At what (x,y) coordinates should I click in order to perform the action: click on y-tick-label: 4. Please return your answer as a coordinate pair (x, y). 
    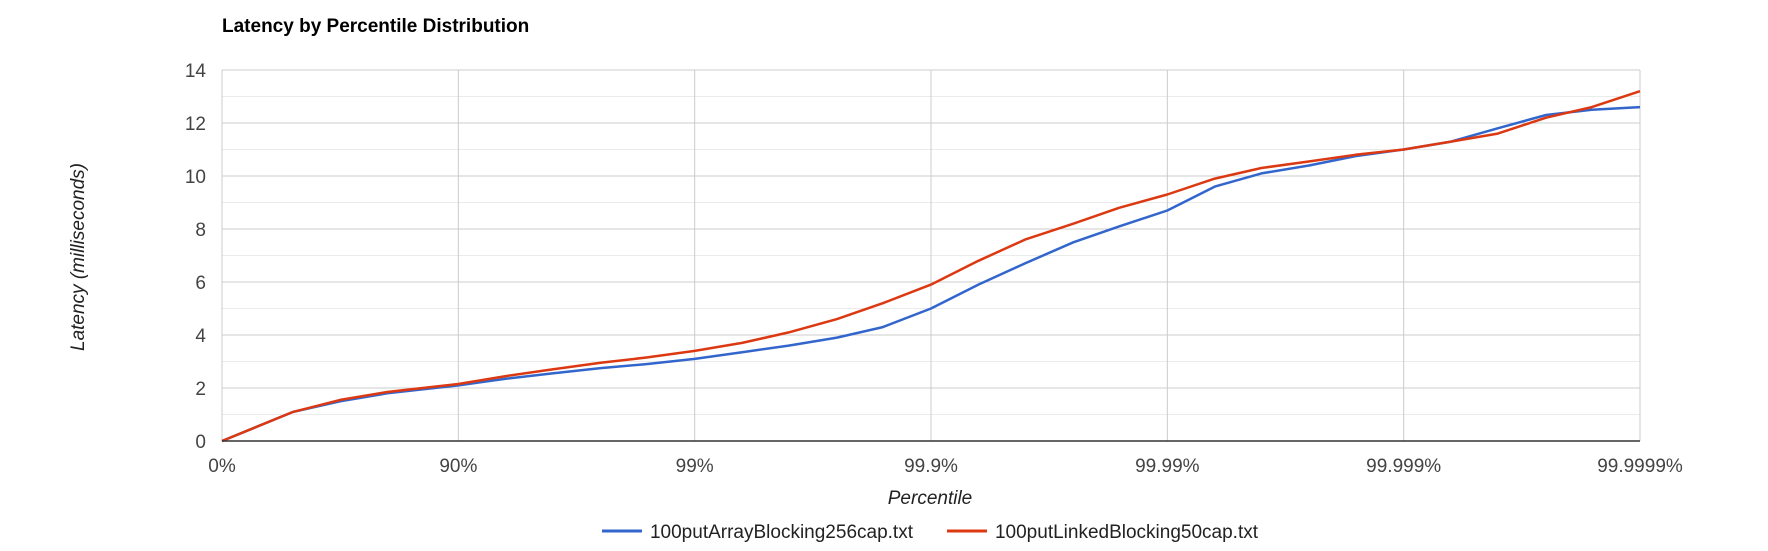
    Looking at the image, I should click on (200, 336).